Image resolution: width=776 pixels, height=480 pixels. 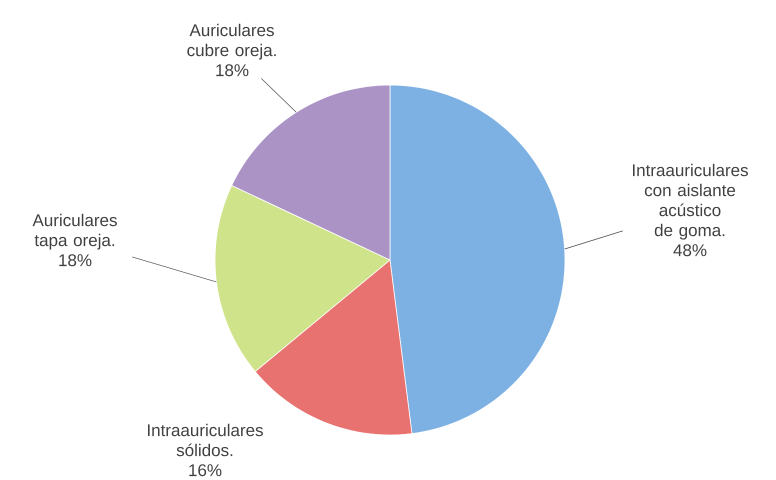 What do you see at coordinates (689, 250) in the screenshot?
I see `data-label: 48%` at bounding box center [689, 250].